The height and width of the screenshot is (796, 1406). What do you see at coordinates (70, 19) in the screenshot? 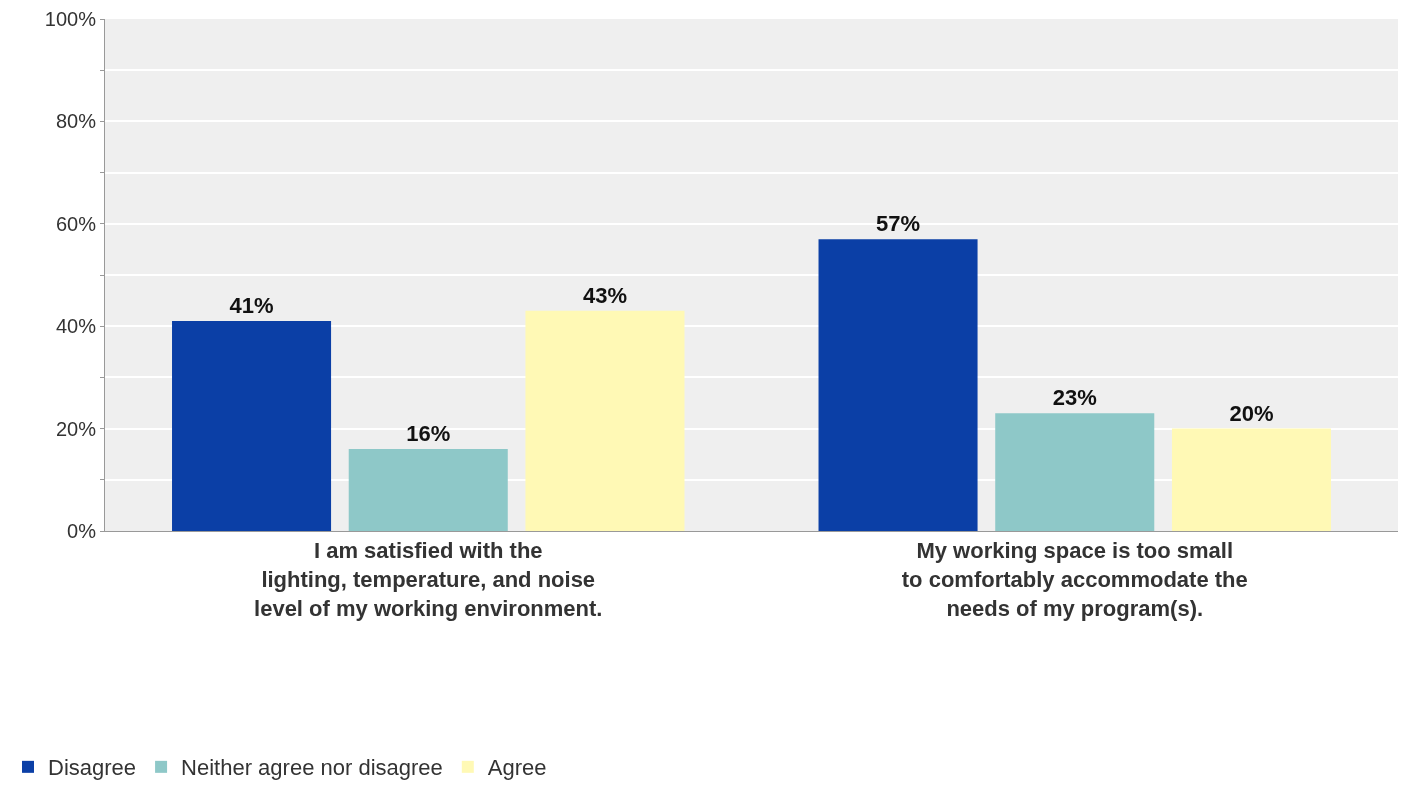
I see `y-tick-label: 100%` at bounding box center [70, 19].